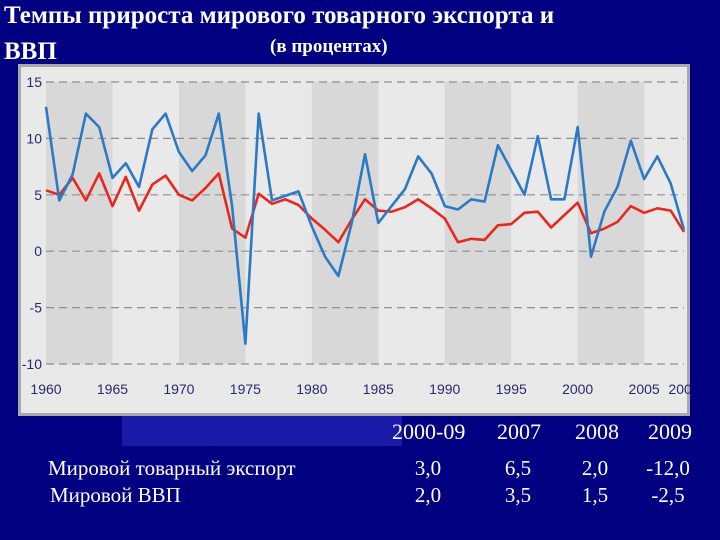  I want to click on cell-export-2008: 2,0, so click(595, 468).